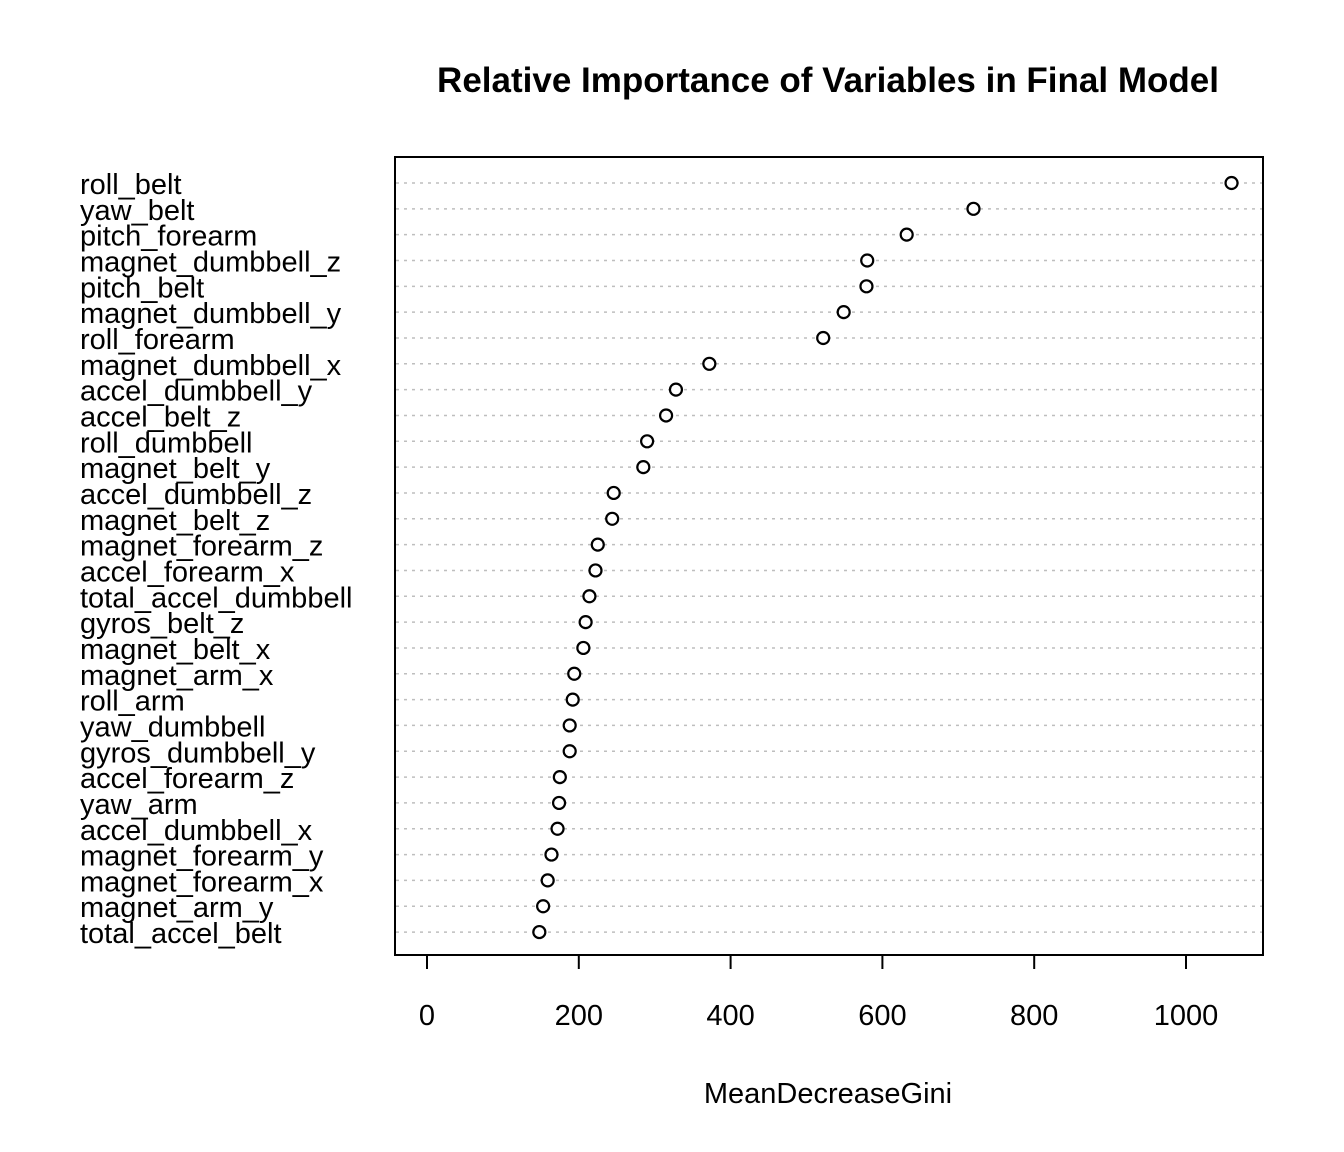 This screenshot has height=1152, width=1344. Describe the element at coordinates (867, 260) in the screenshot. I see `data-point-magnet-dumbbell-z` at that location.